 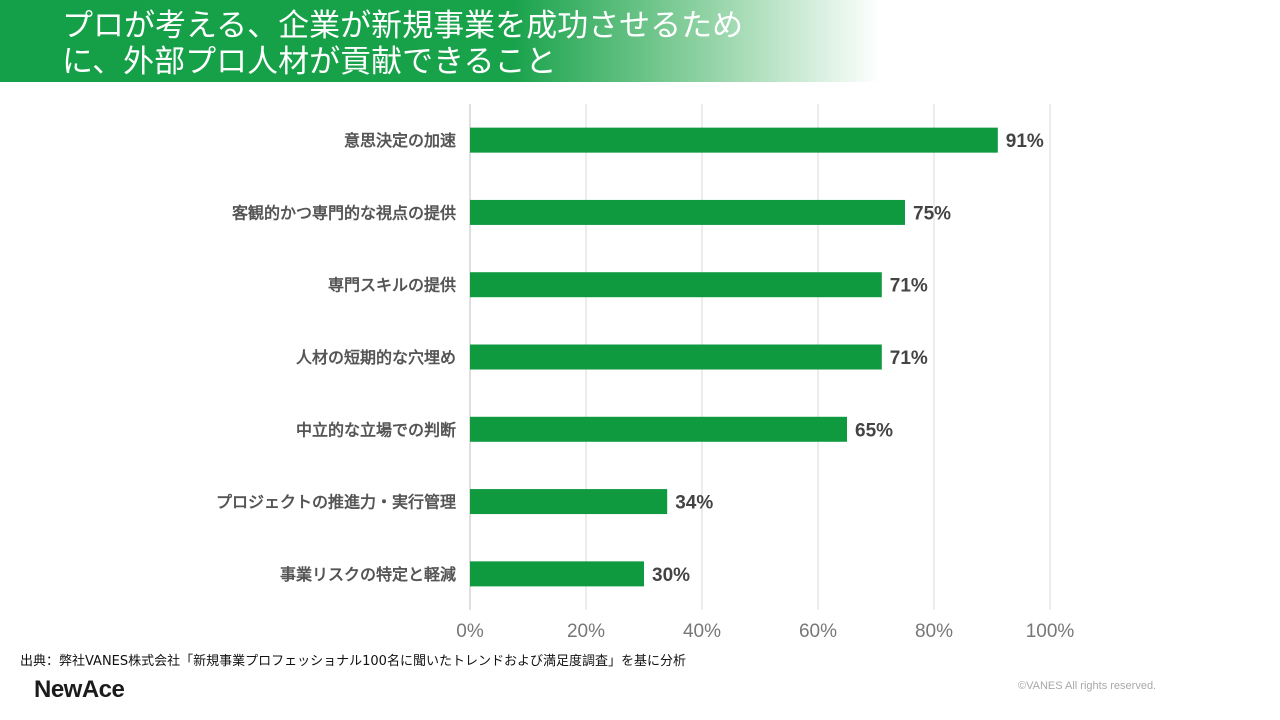 I want to click on value-label: 75%, so click(x=932, y=213).